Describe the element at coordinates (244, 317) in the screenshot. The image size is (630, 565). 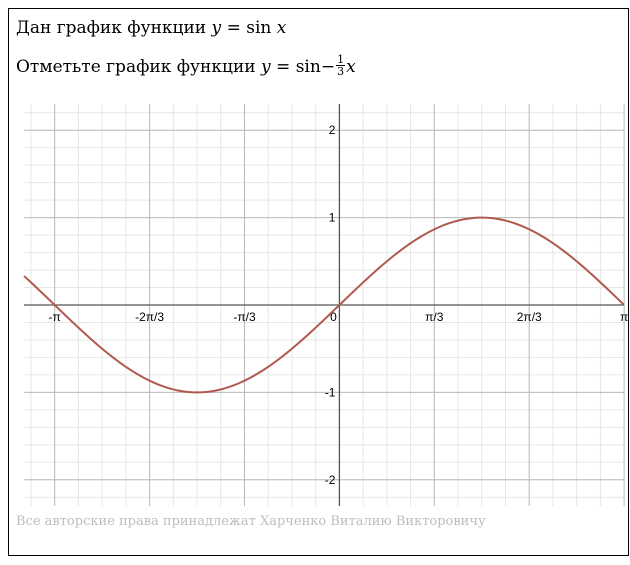
I see `x-tick-label: -π/3` at that location.